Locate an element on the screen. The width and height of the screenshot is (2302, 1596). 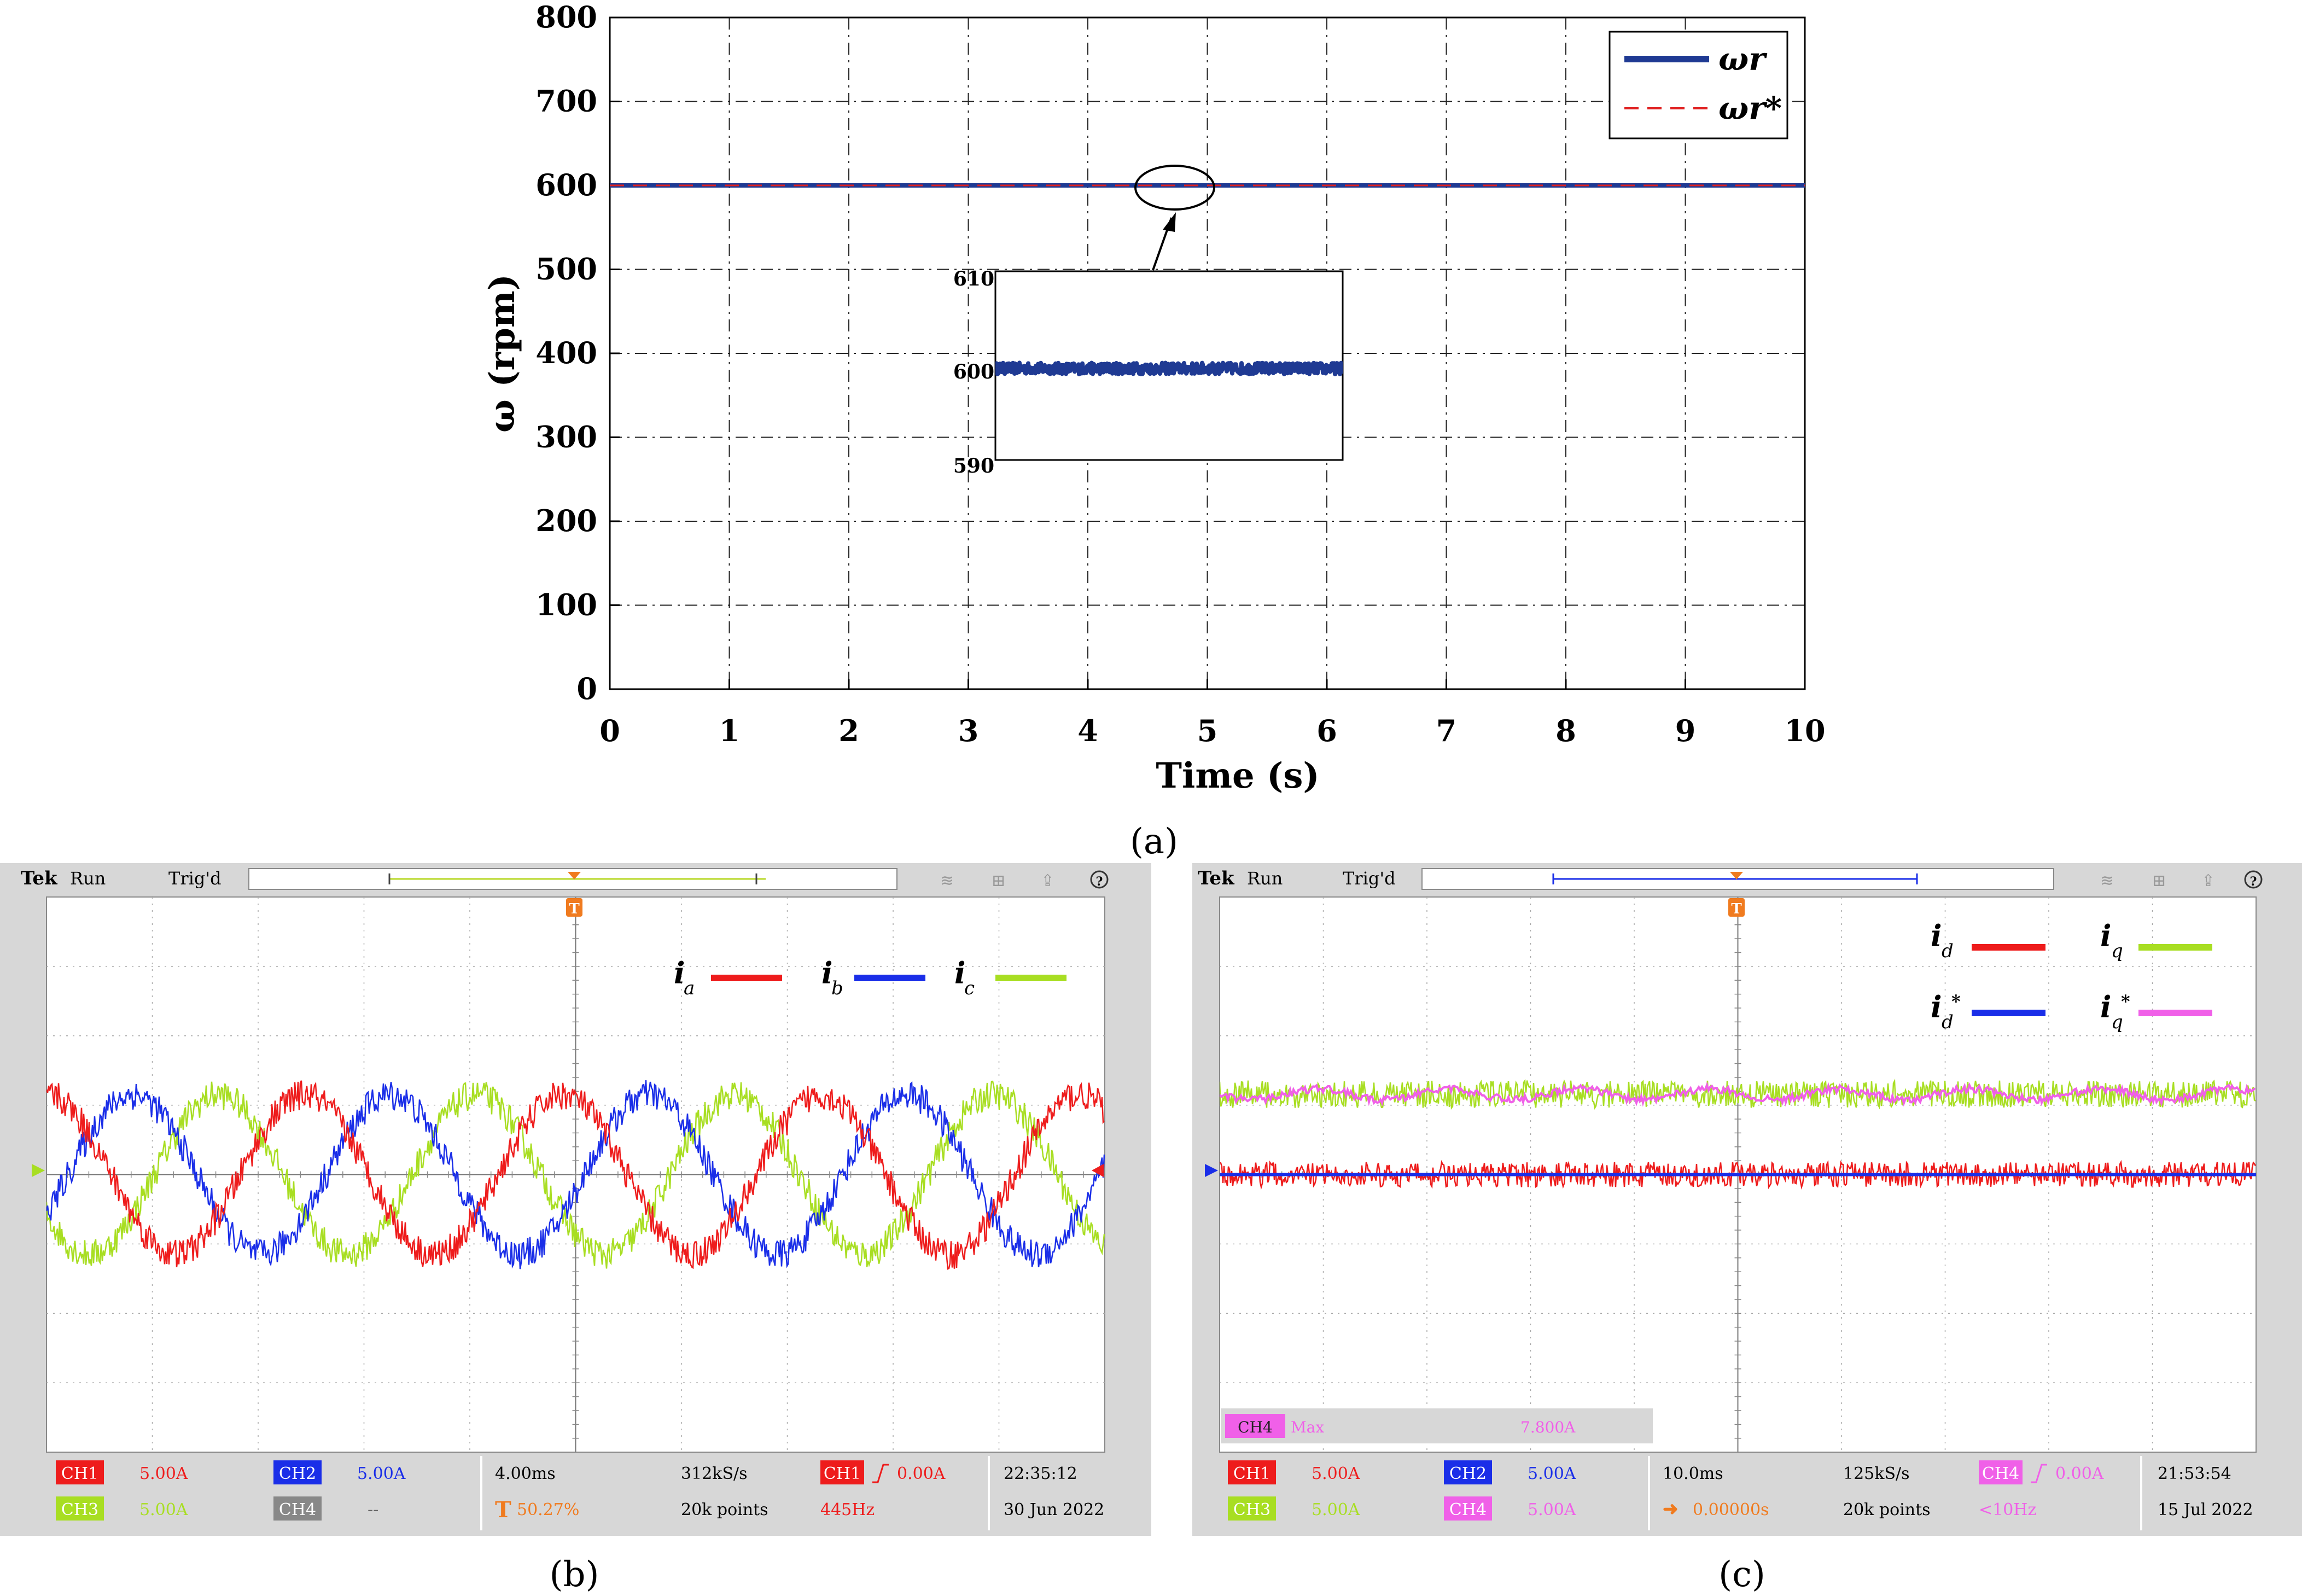
svg-text: a is located at coordinates (689, 988).